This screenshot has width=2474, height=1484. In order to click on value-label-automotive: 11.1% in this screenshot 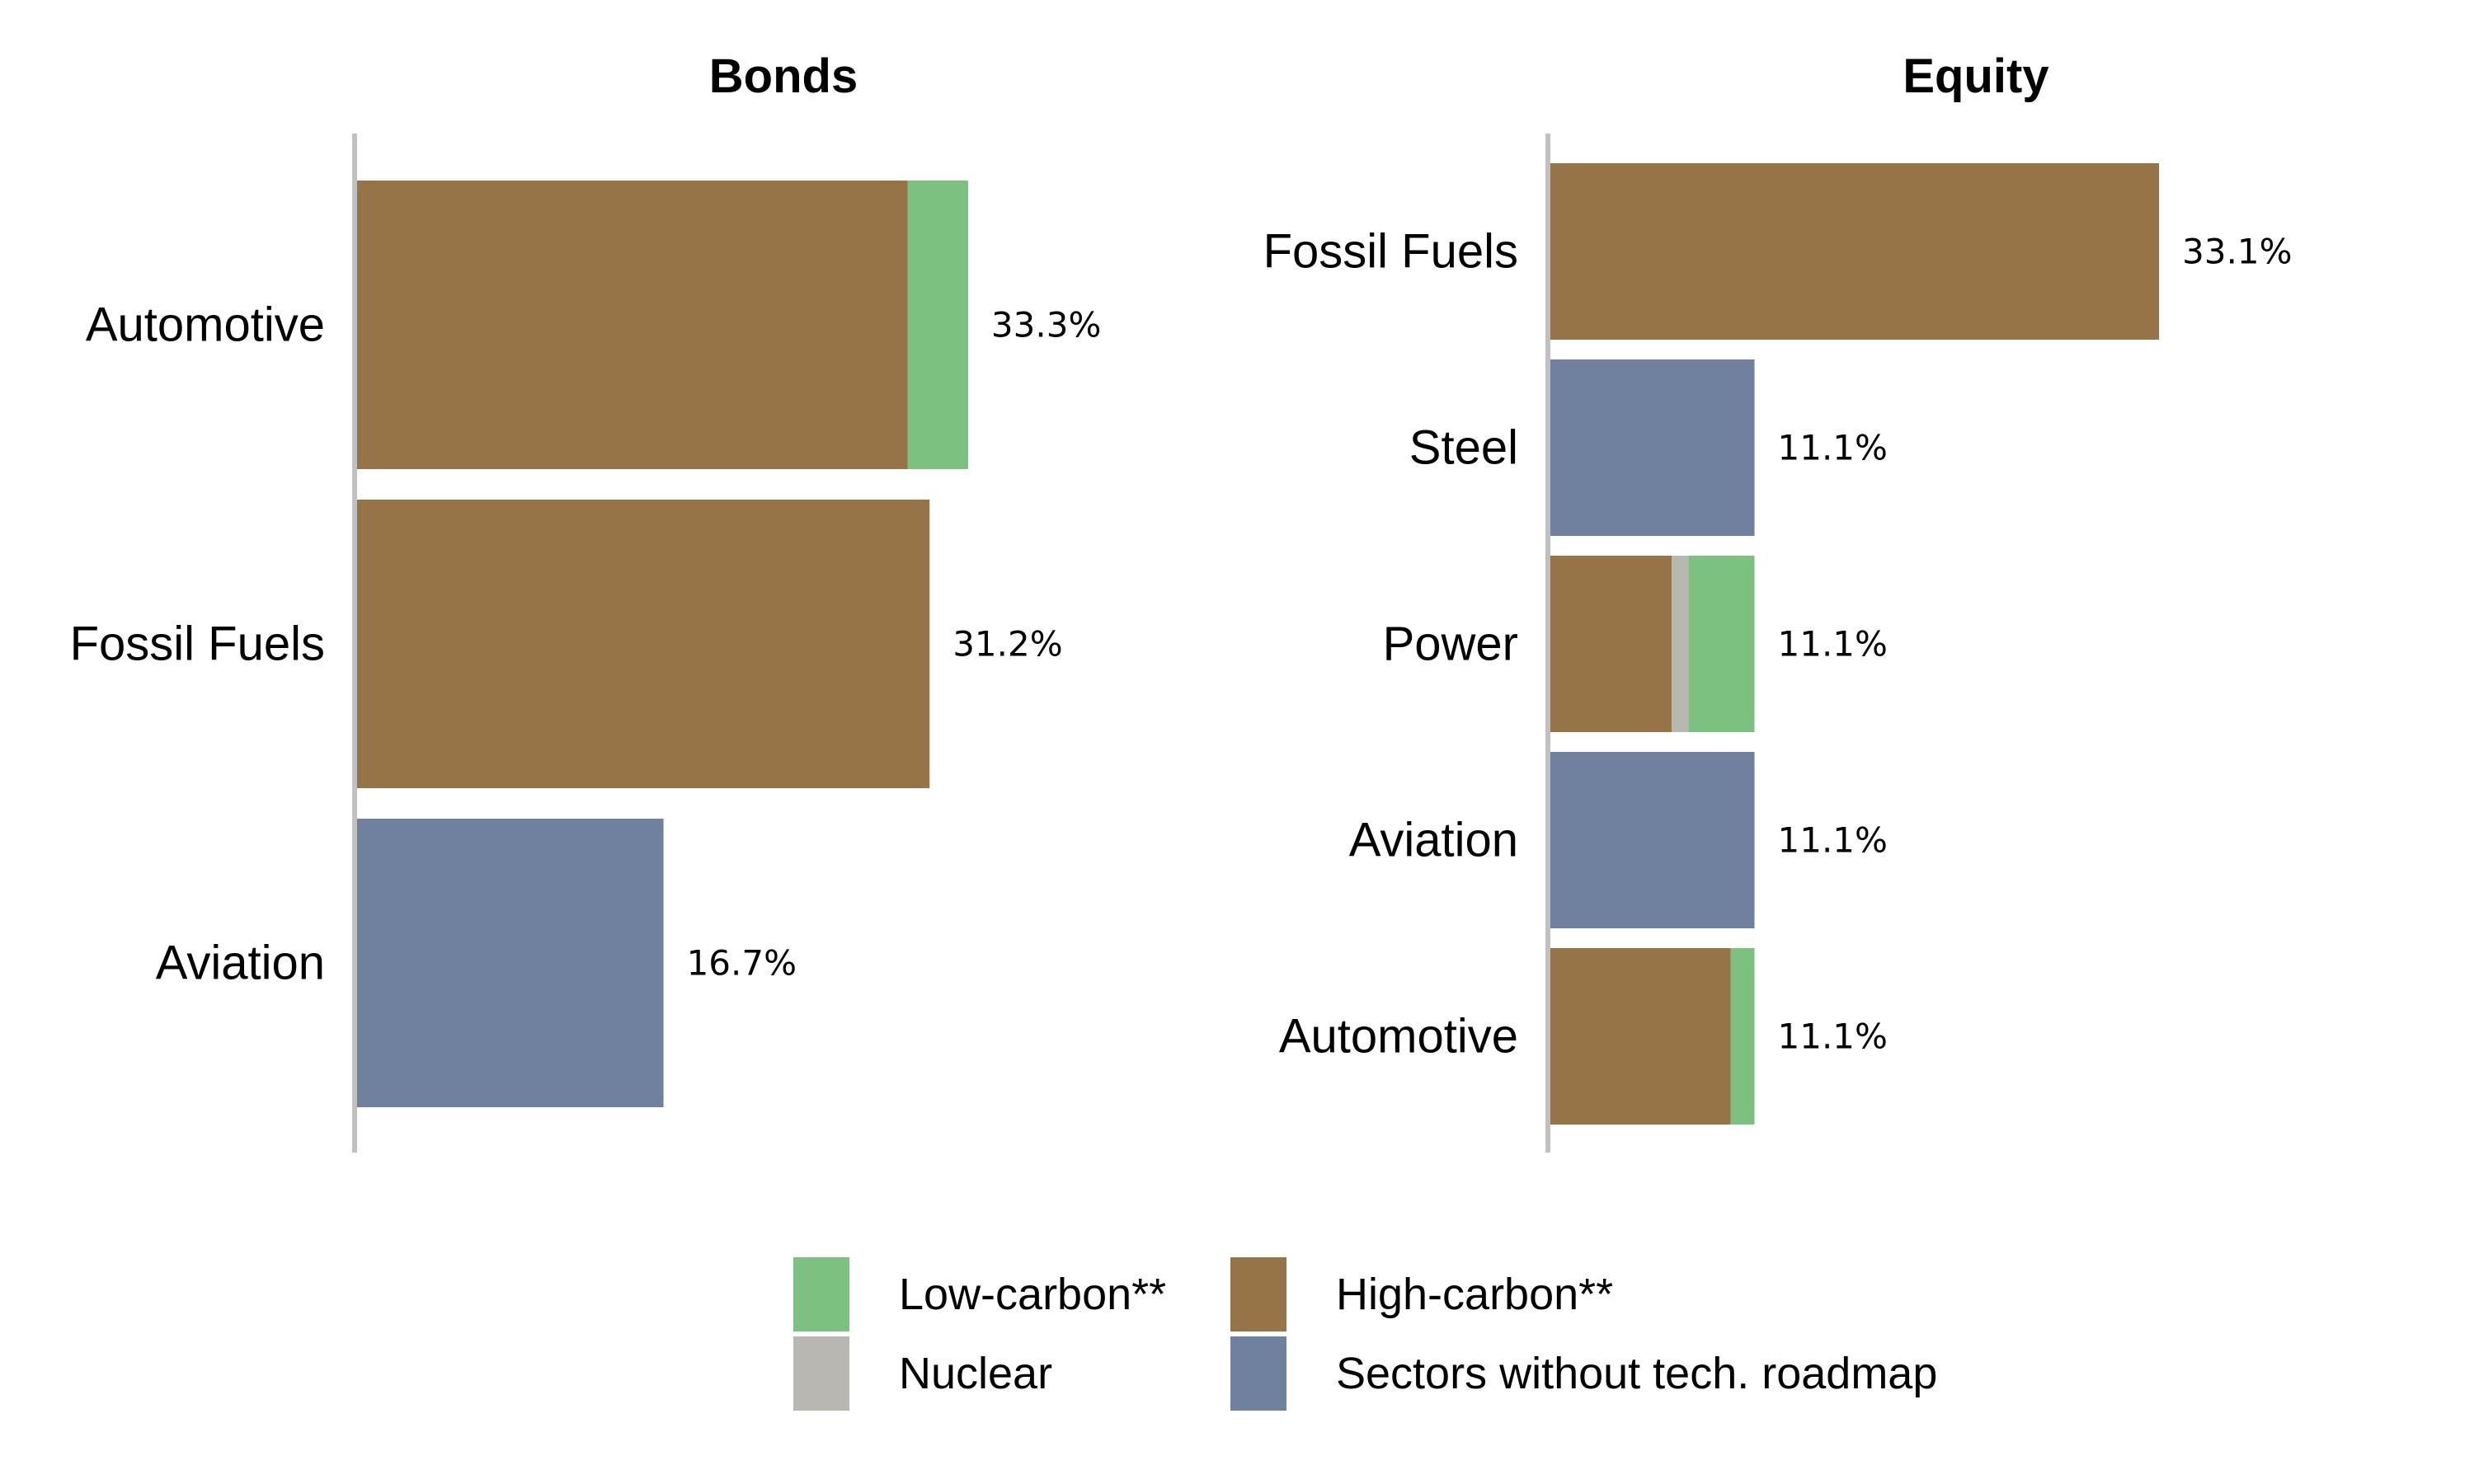, I will do `click(1833, 1037)`.